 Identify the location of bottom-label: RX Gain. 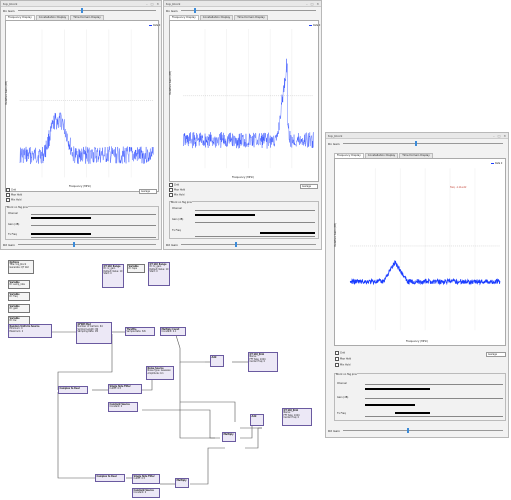
(9, 244).